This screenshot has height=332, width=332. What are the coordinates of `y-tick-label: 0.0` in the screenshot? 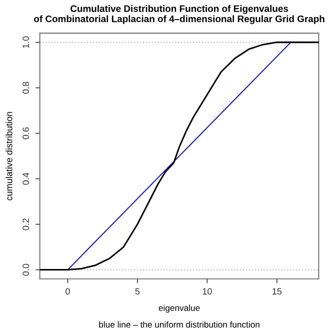 It's located at (26, 270).